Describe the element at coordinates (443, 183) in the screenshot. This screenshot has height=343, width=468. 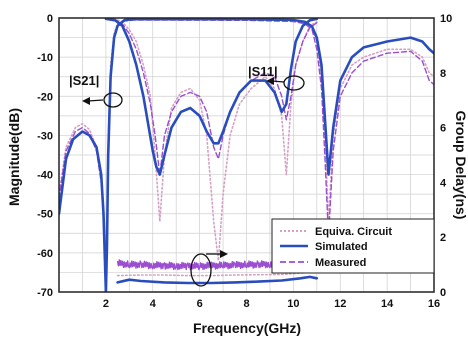
I see `y2-tick-label: 4` at that location.